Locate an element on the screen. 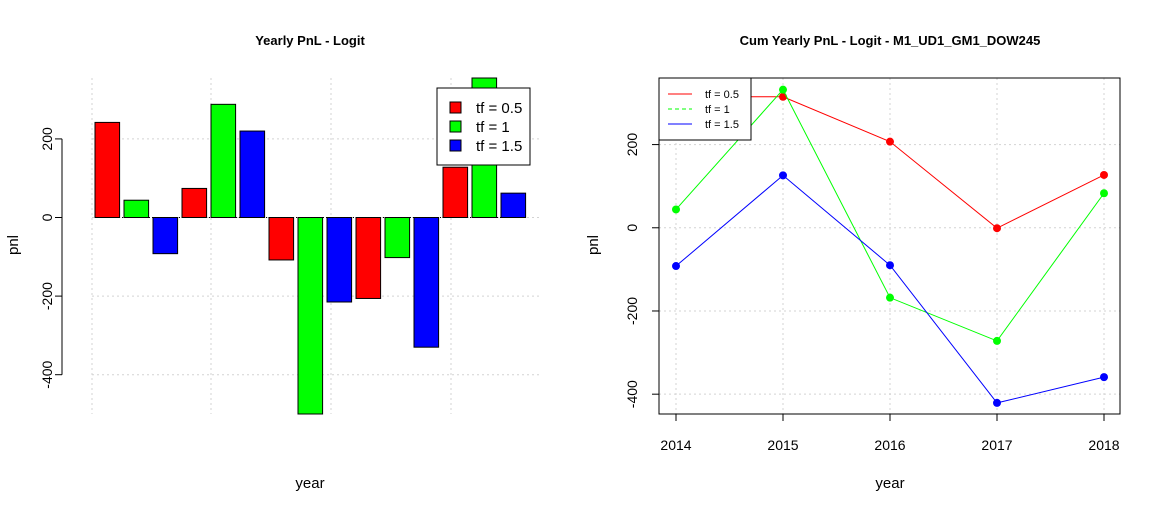  line-chart-legend-label: tf = 1 is located at coordinates (717, 110).